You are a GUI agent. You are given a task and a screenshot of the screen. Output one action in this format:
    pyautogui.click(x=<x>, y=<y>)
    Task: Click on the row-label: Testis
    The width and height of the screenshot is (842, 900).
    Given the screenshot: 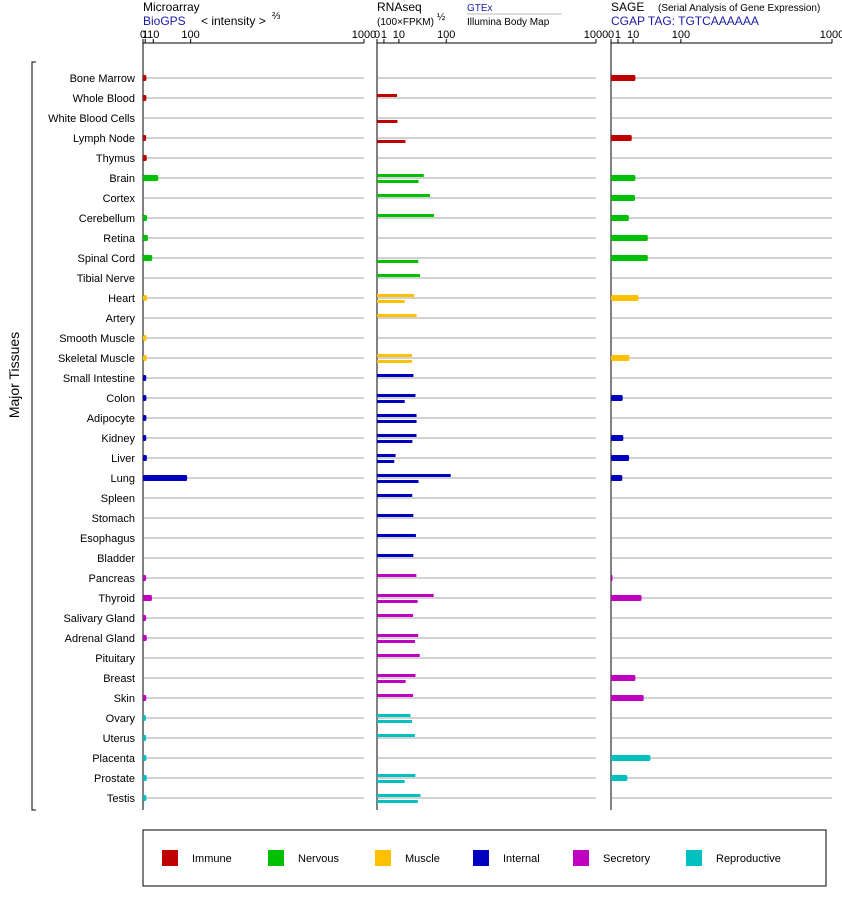 What is the action you would take?
    pyautogui.click(x=121, y=799)
    